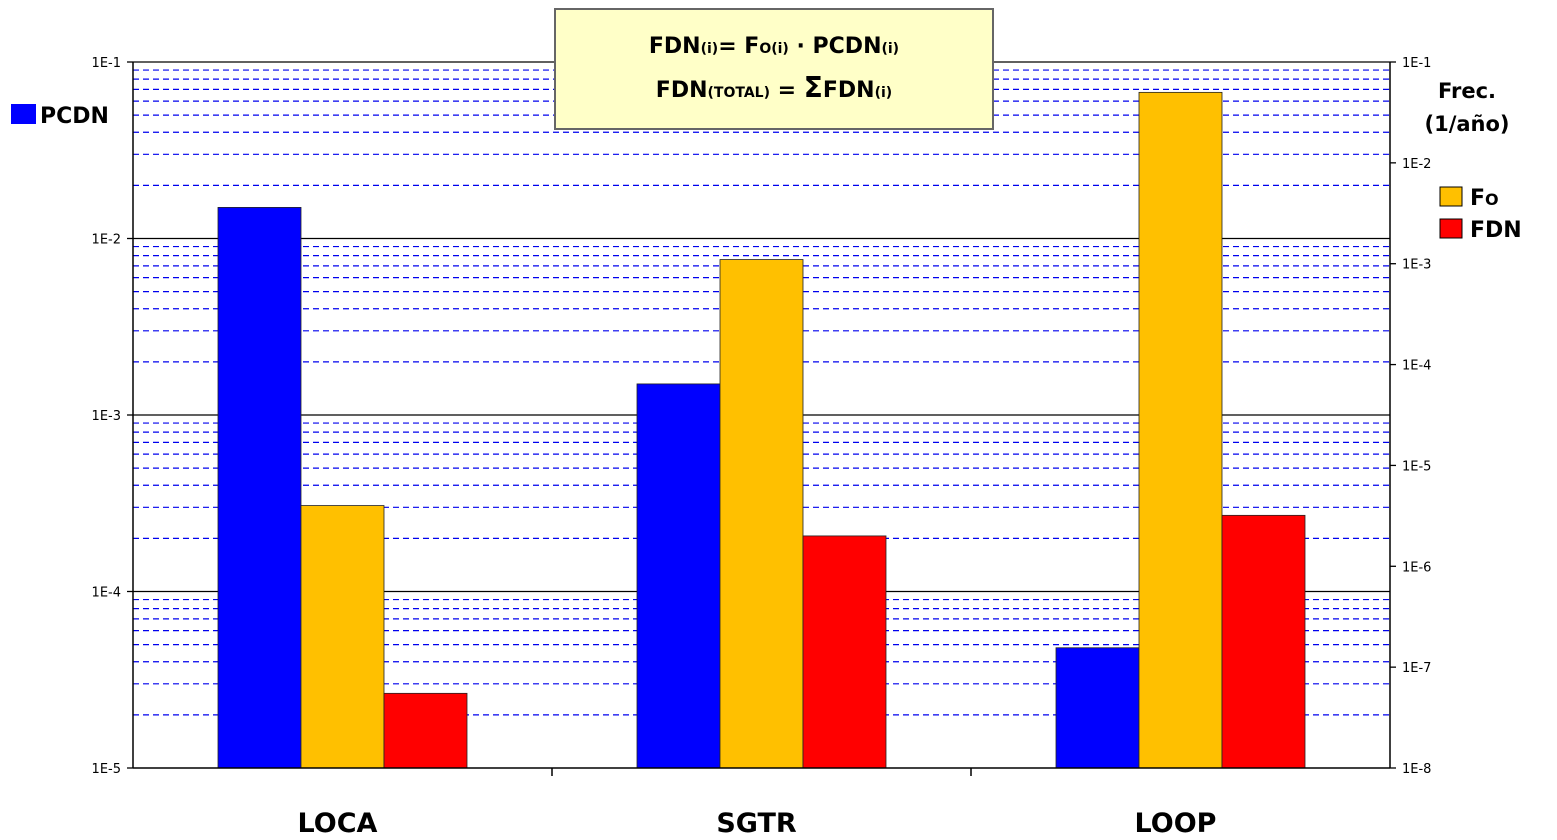 Image resolution: width=1557 pixels, height=840 pixels. I want to click on right-axis-title: Frec. (1/año), so click(1466, 107).